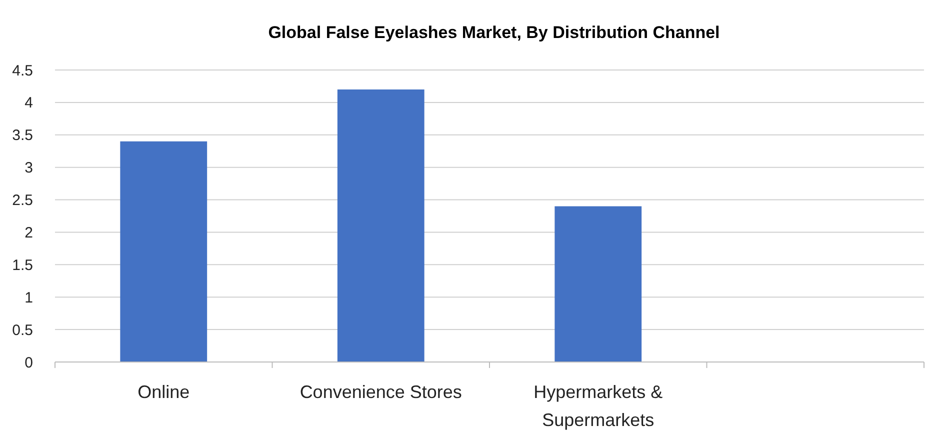 Image resolution: width=948 pixels, height=446 pixels. What do you see at coordinates (494, 32) in the screenshot?
I see `chart-title: Global False Eyelashes Market, By Distribution Channel` at bounding box center [494, 32].